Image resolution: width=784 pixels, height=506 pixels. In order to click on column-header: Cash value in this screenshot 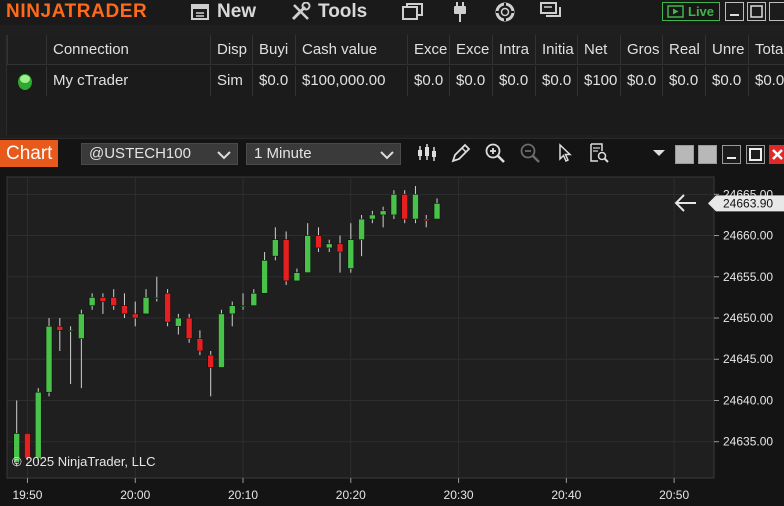, I will do `click(351, 50)`.